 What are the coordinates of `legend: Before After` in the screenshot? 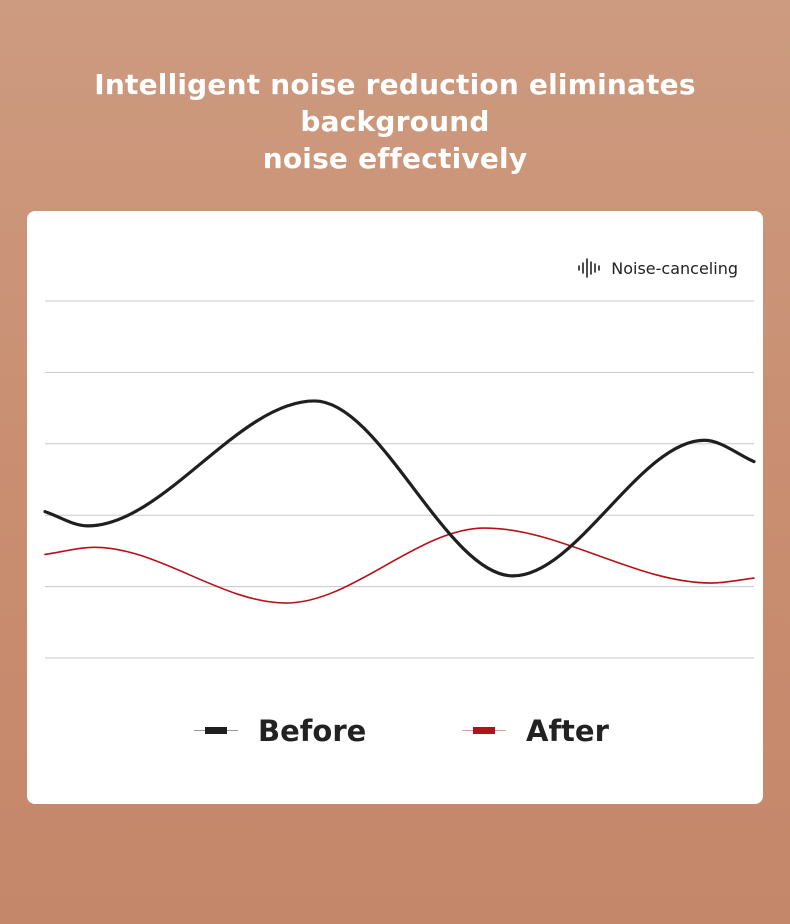 It's located at (395, 731).